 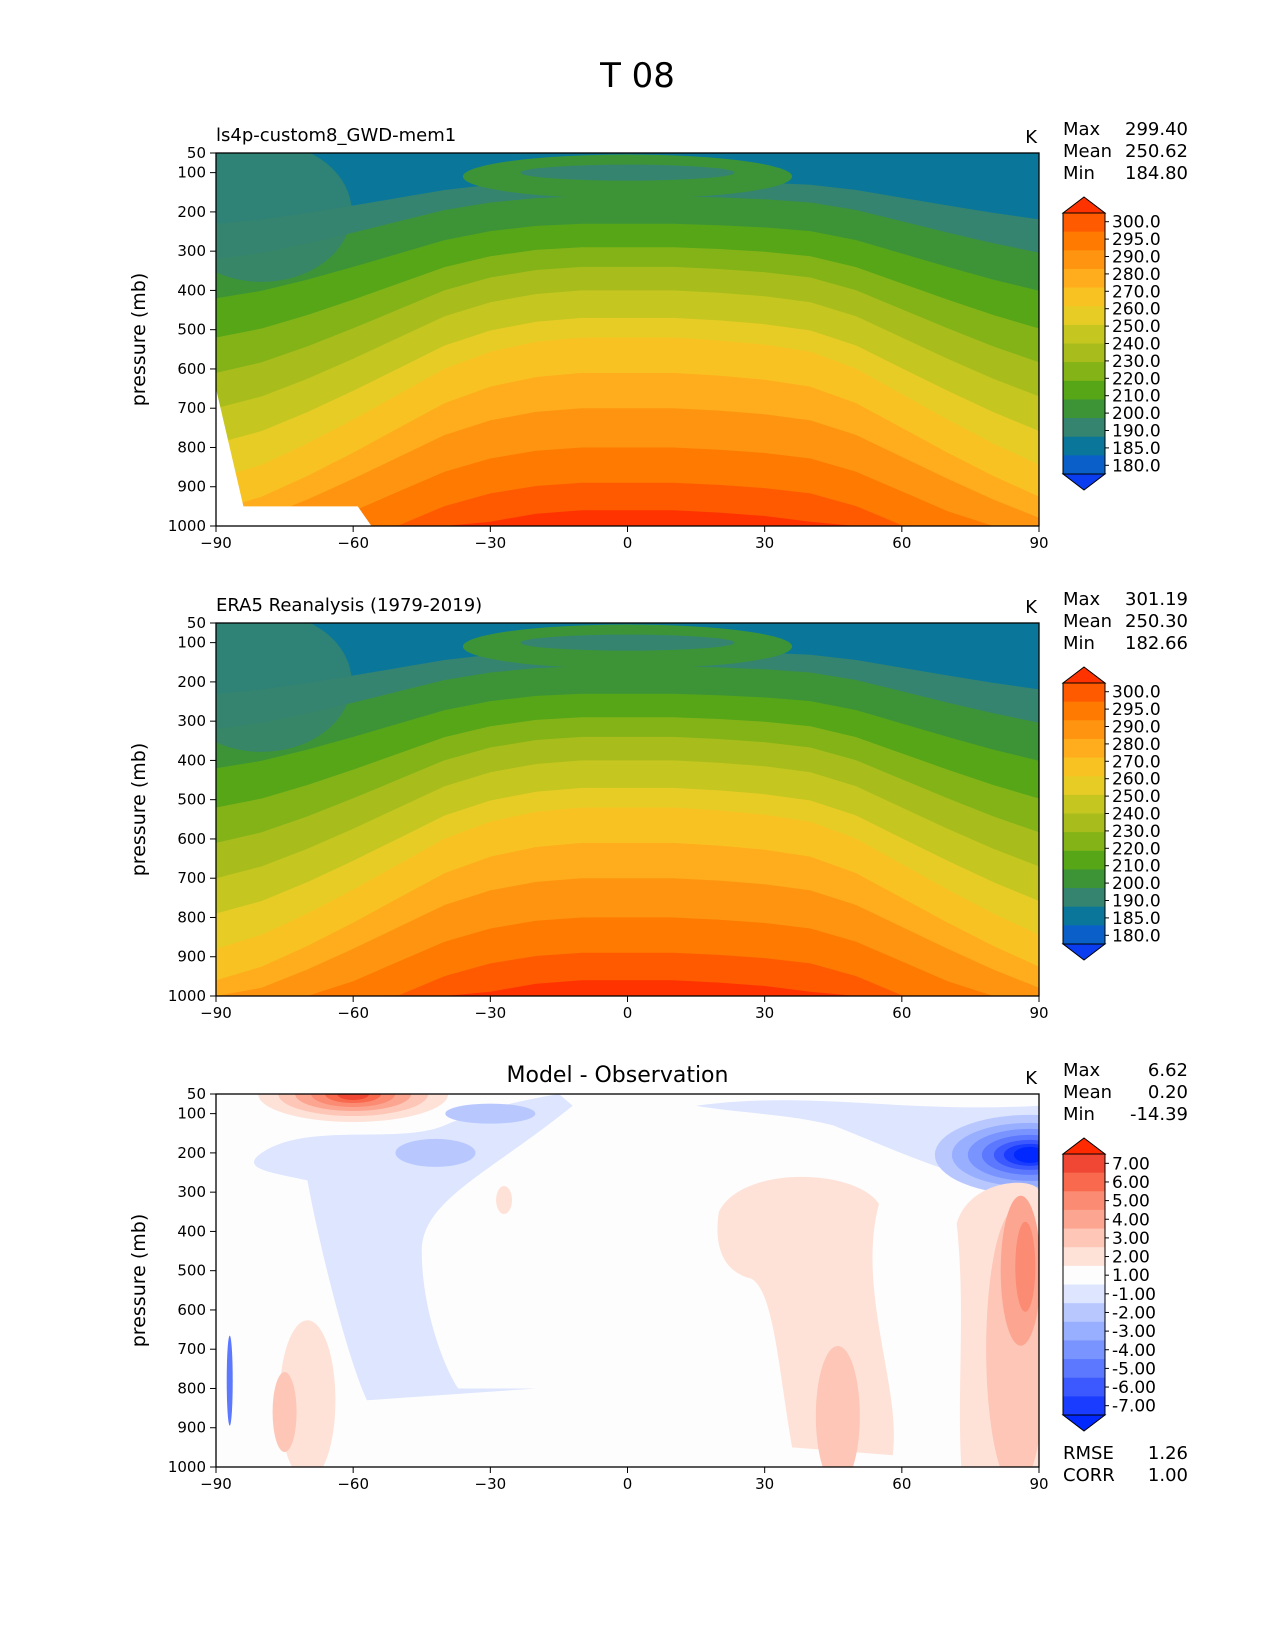 What do you see at coordinates (1136, 310) in the screenshot?
I see `colorbar-tick-label: 260.0` at bounding box center [1136, 310].